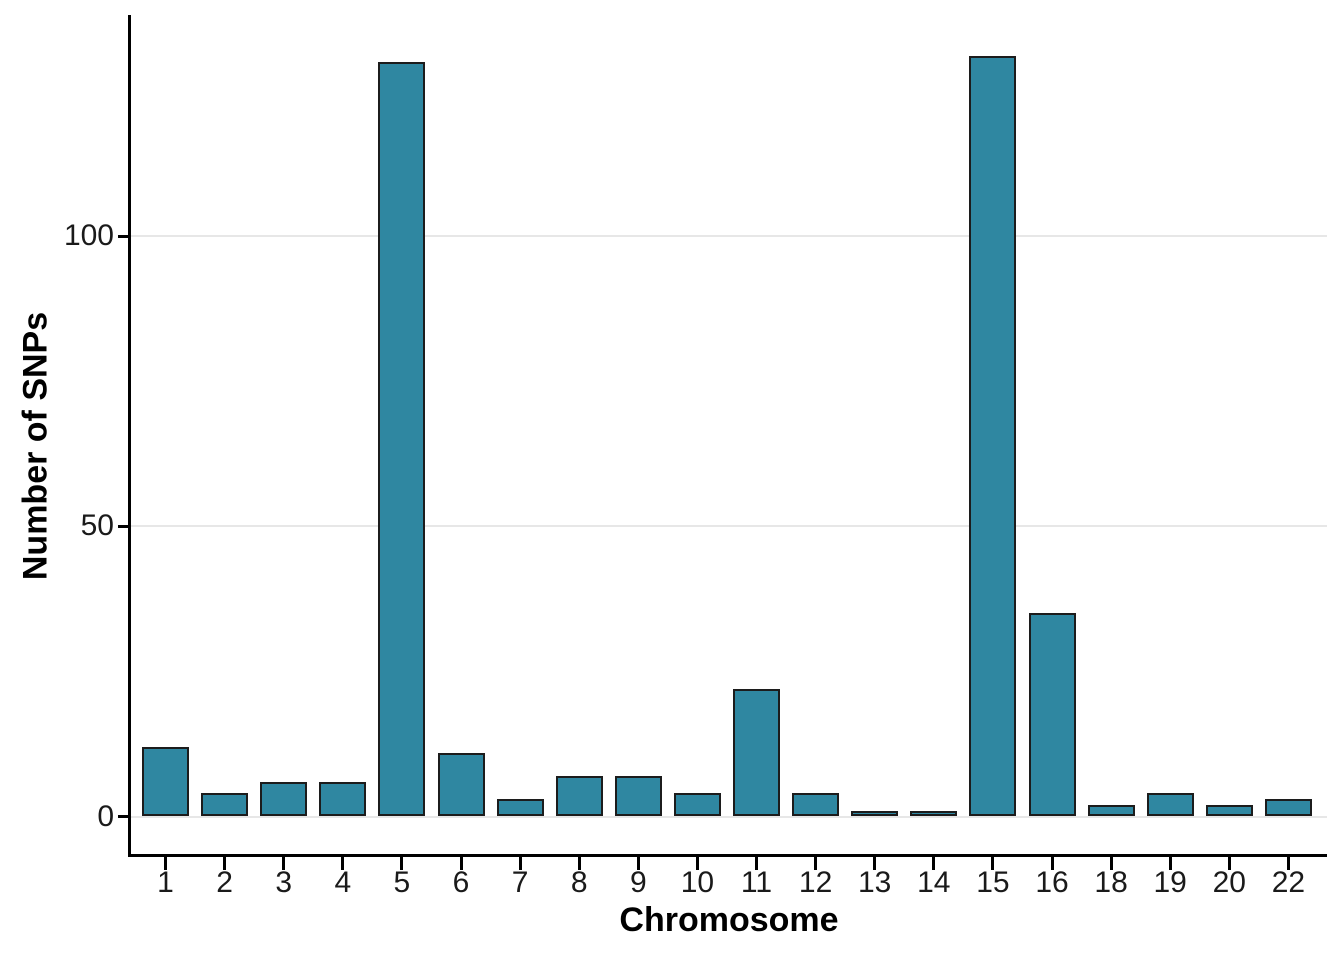 This screenshot has height=960, width=1344. Describe the element at coordinates (129, 435) in the screenshot. I see `y-axis-line` at that location.